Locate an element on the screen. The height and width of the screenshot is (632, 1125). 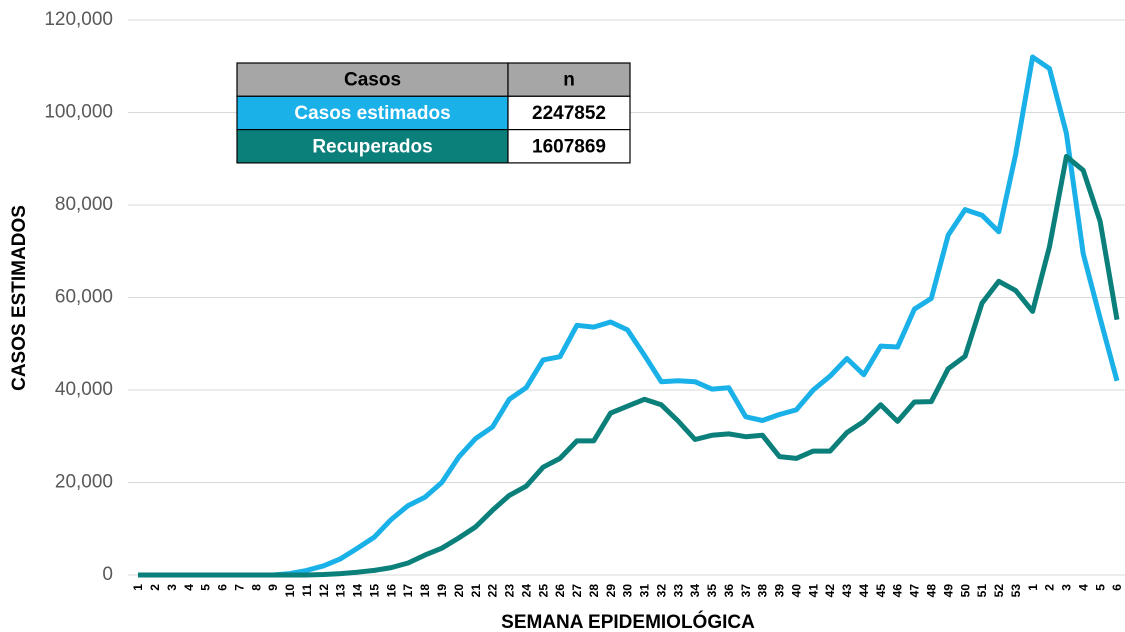
table-text: 2247852 is located at coordinates (569, 113).